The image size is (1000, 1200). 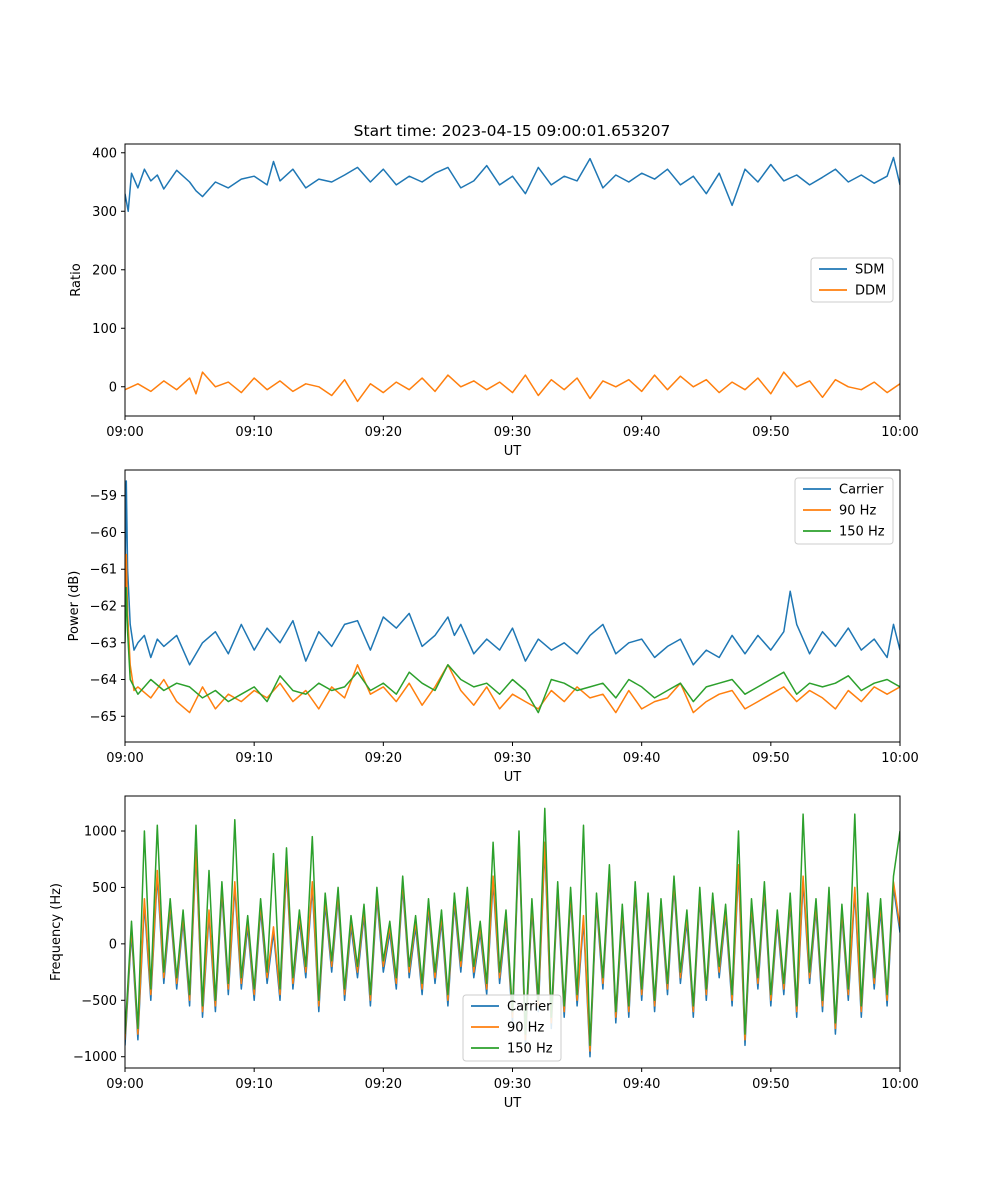 What do you see at coordinates (512, 387) in the screenshot?
I see `series-line-ddm` at bounding box center [512, 387].